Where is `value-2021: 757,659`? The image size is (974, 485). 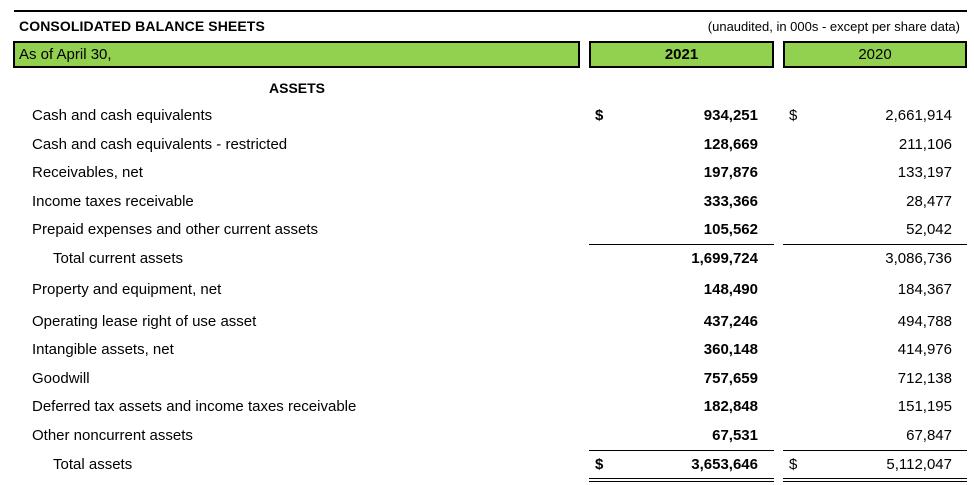
value-2021: 757,659 is located at coordinates (730, 378).